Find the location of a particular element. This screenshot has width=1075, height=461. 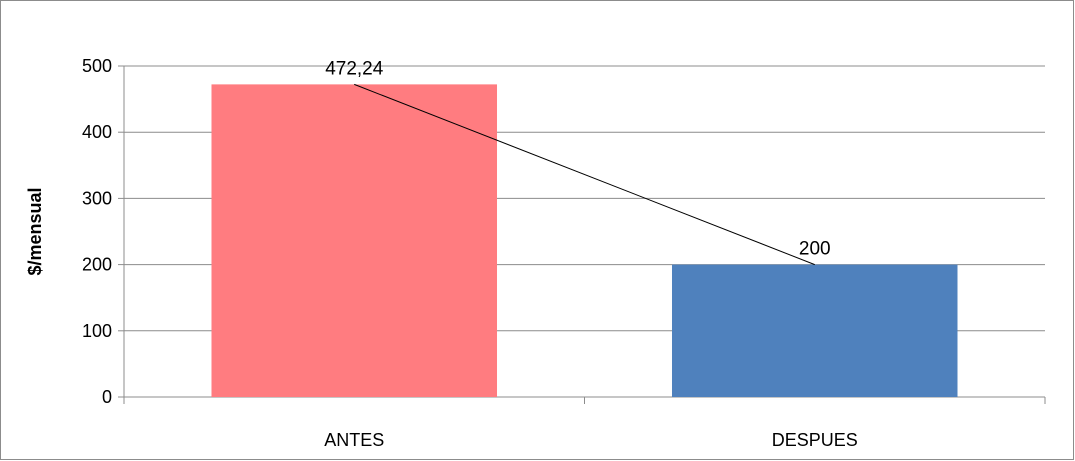

category-label-despues: DESPUES is located at coordinates (815, 440).